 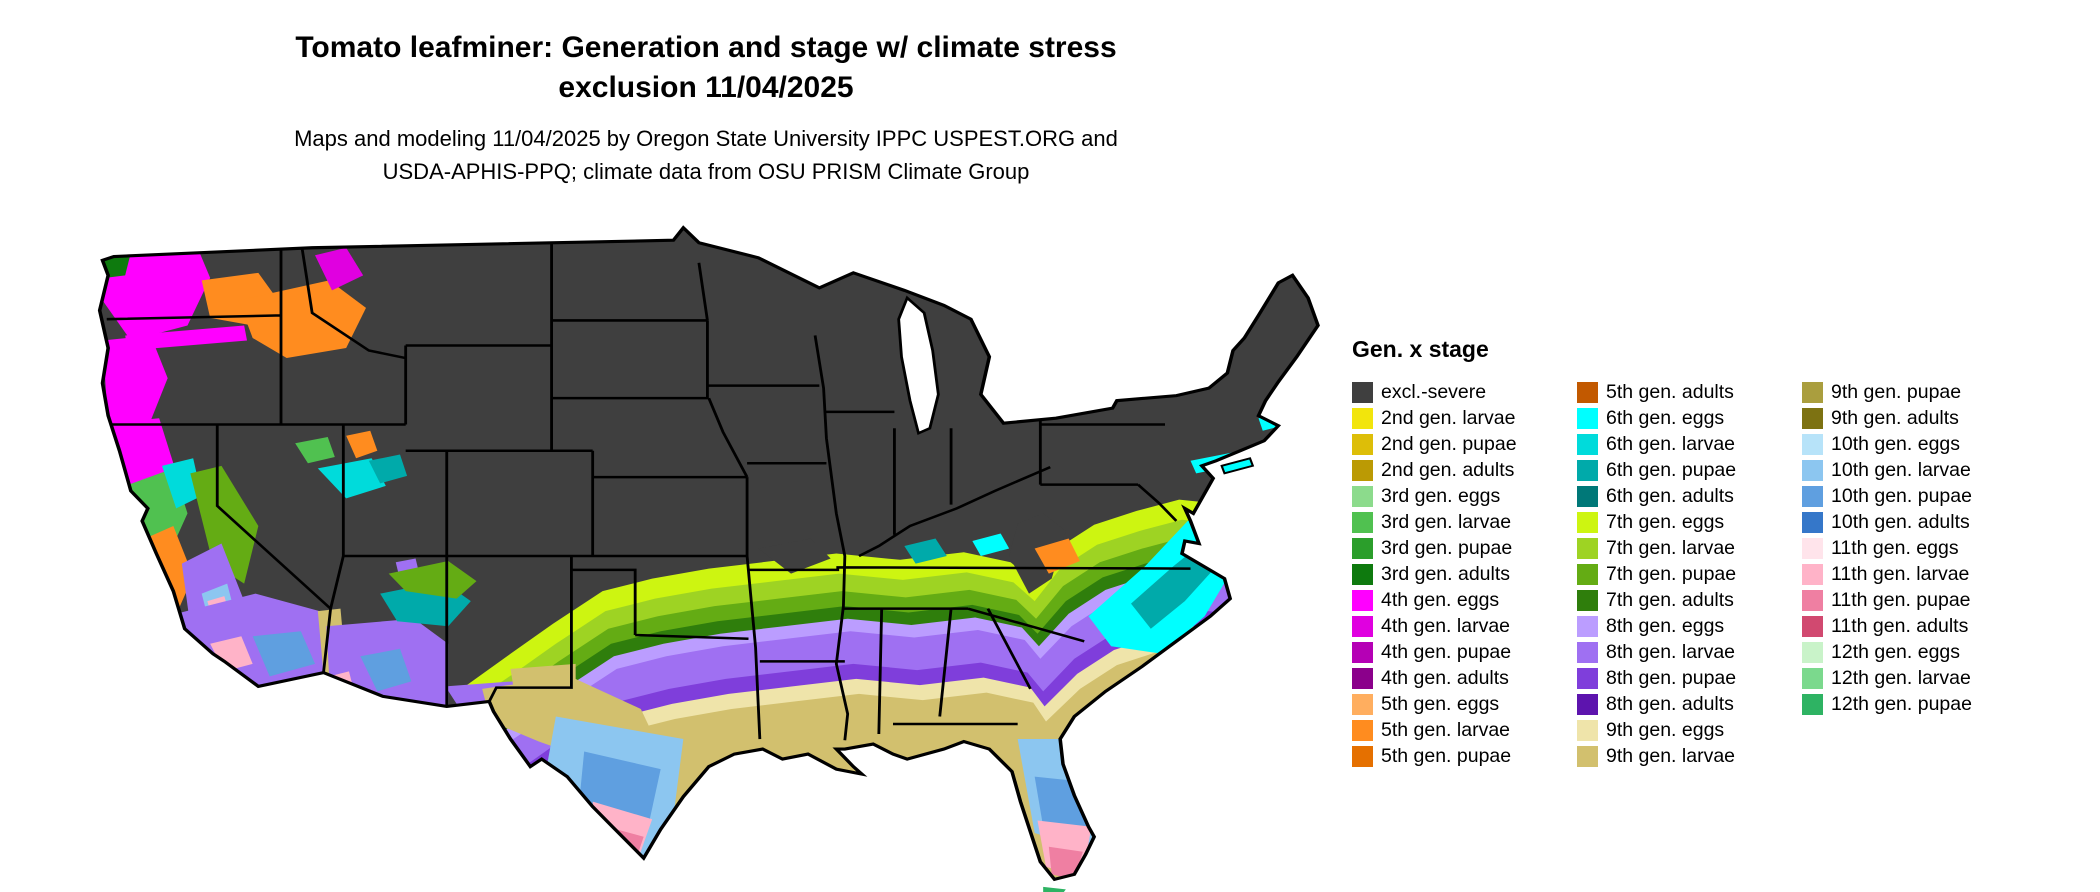 I want to click on legend-item: 8th gen. pupae, so click(x=1689, y=678).